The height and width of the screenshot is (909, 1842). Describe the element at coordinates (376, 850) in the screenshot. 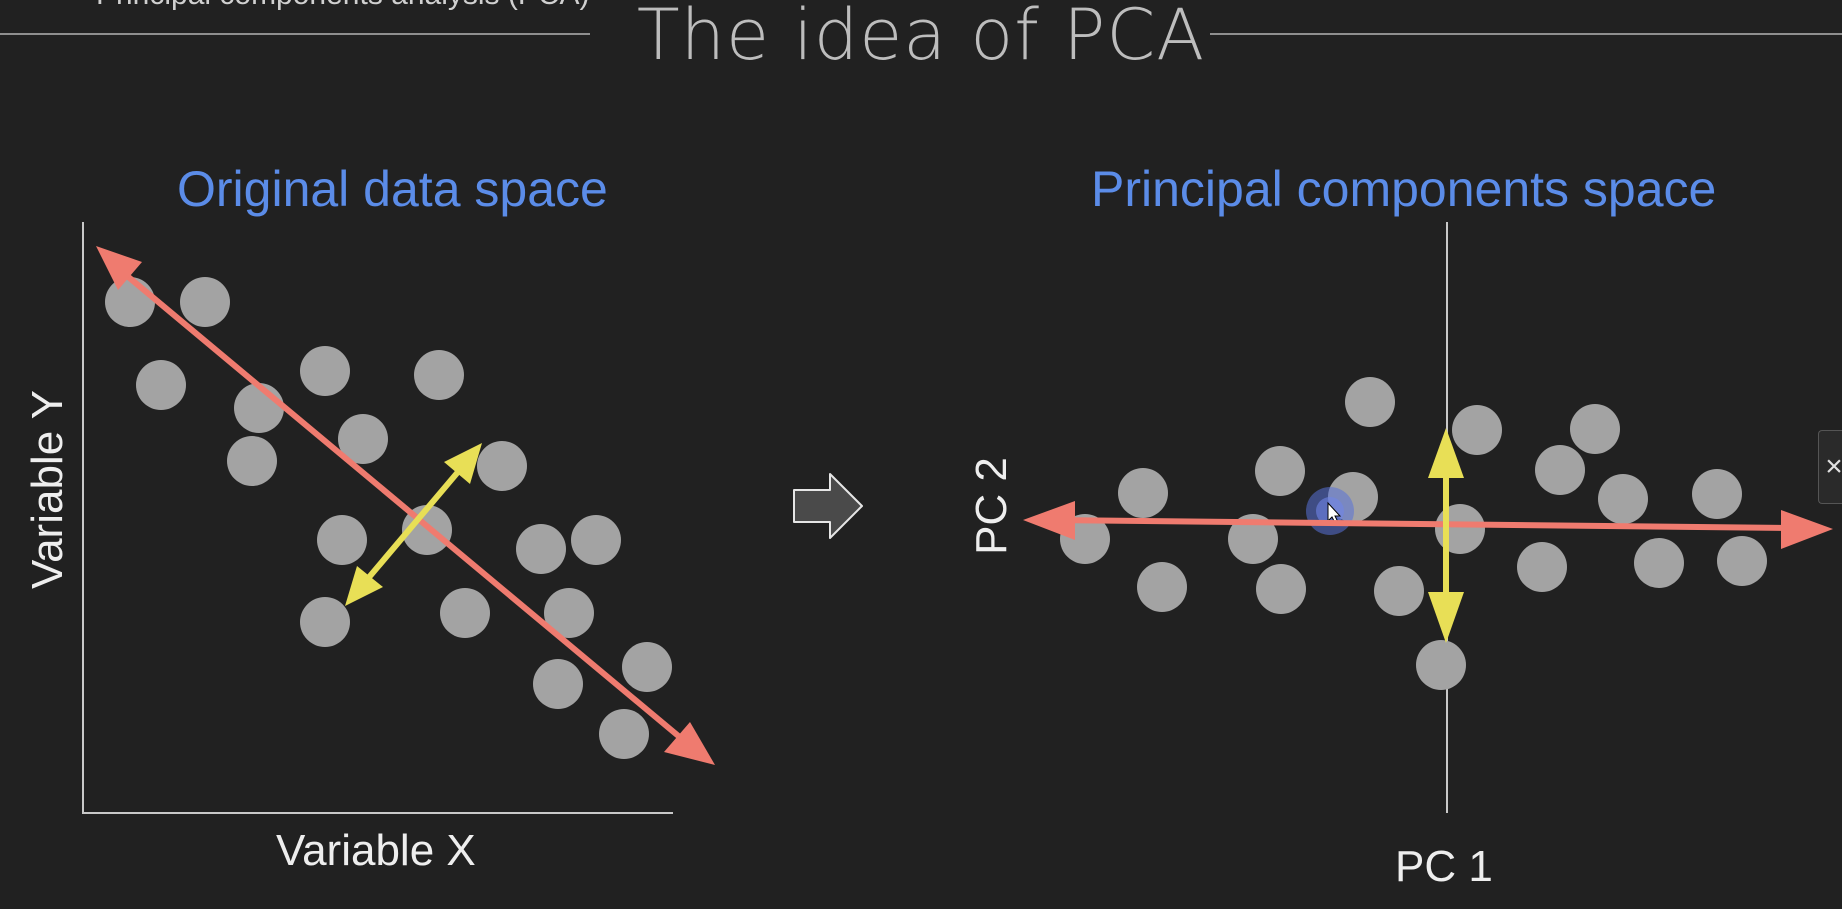

I see `left-x-axis-label: Variable X` at that location.